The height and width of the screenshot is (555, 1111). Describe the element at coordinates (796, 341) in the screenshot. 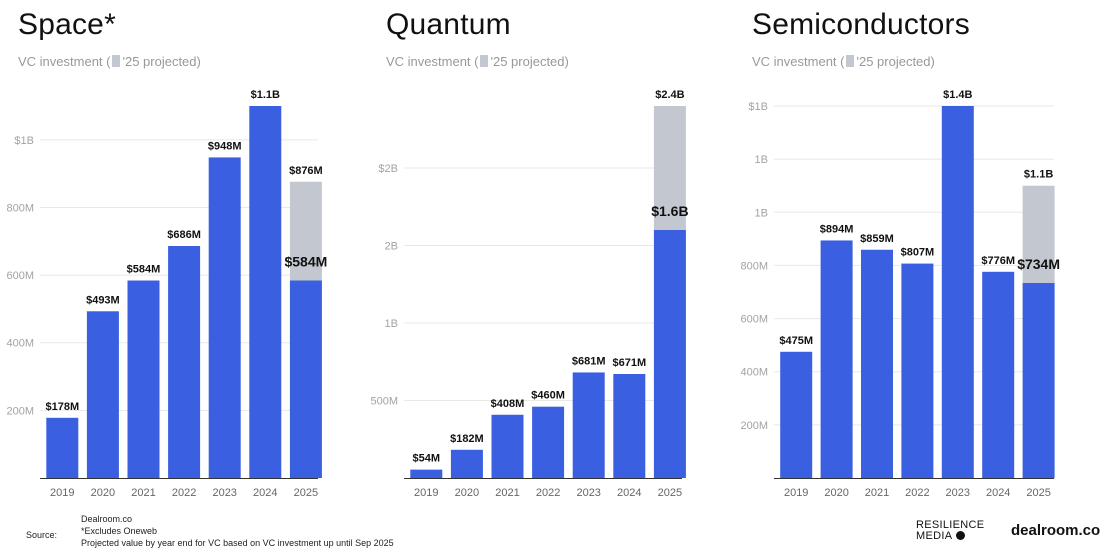

I see `data-label: $475M` at that location.